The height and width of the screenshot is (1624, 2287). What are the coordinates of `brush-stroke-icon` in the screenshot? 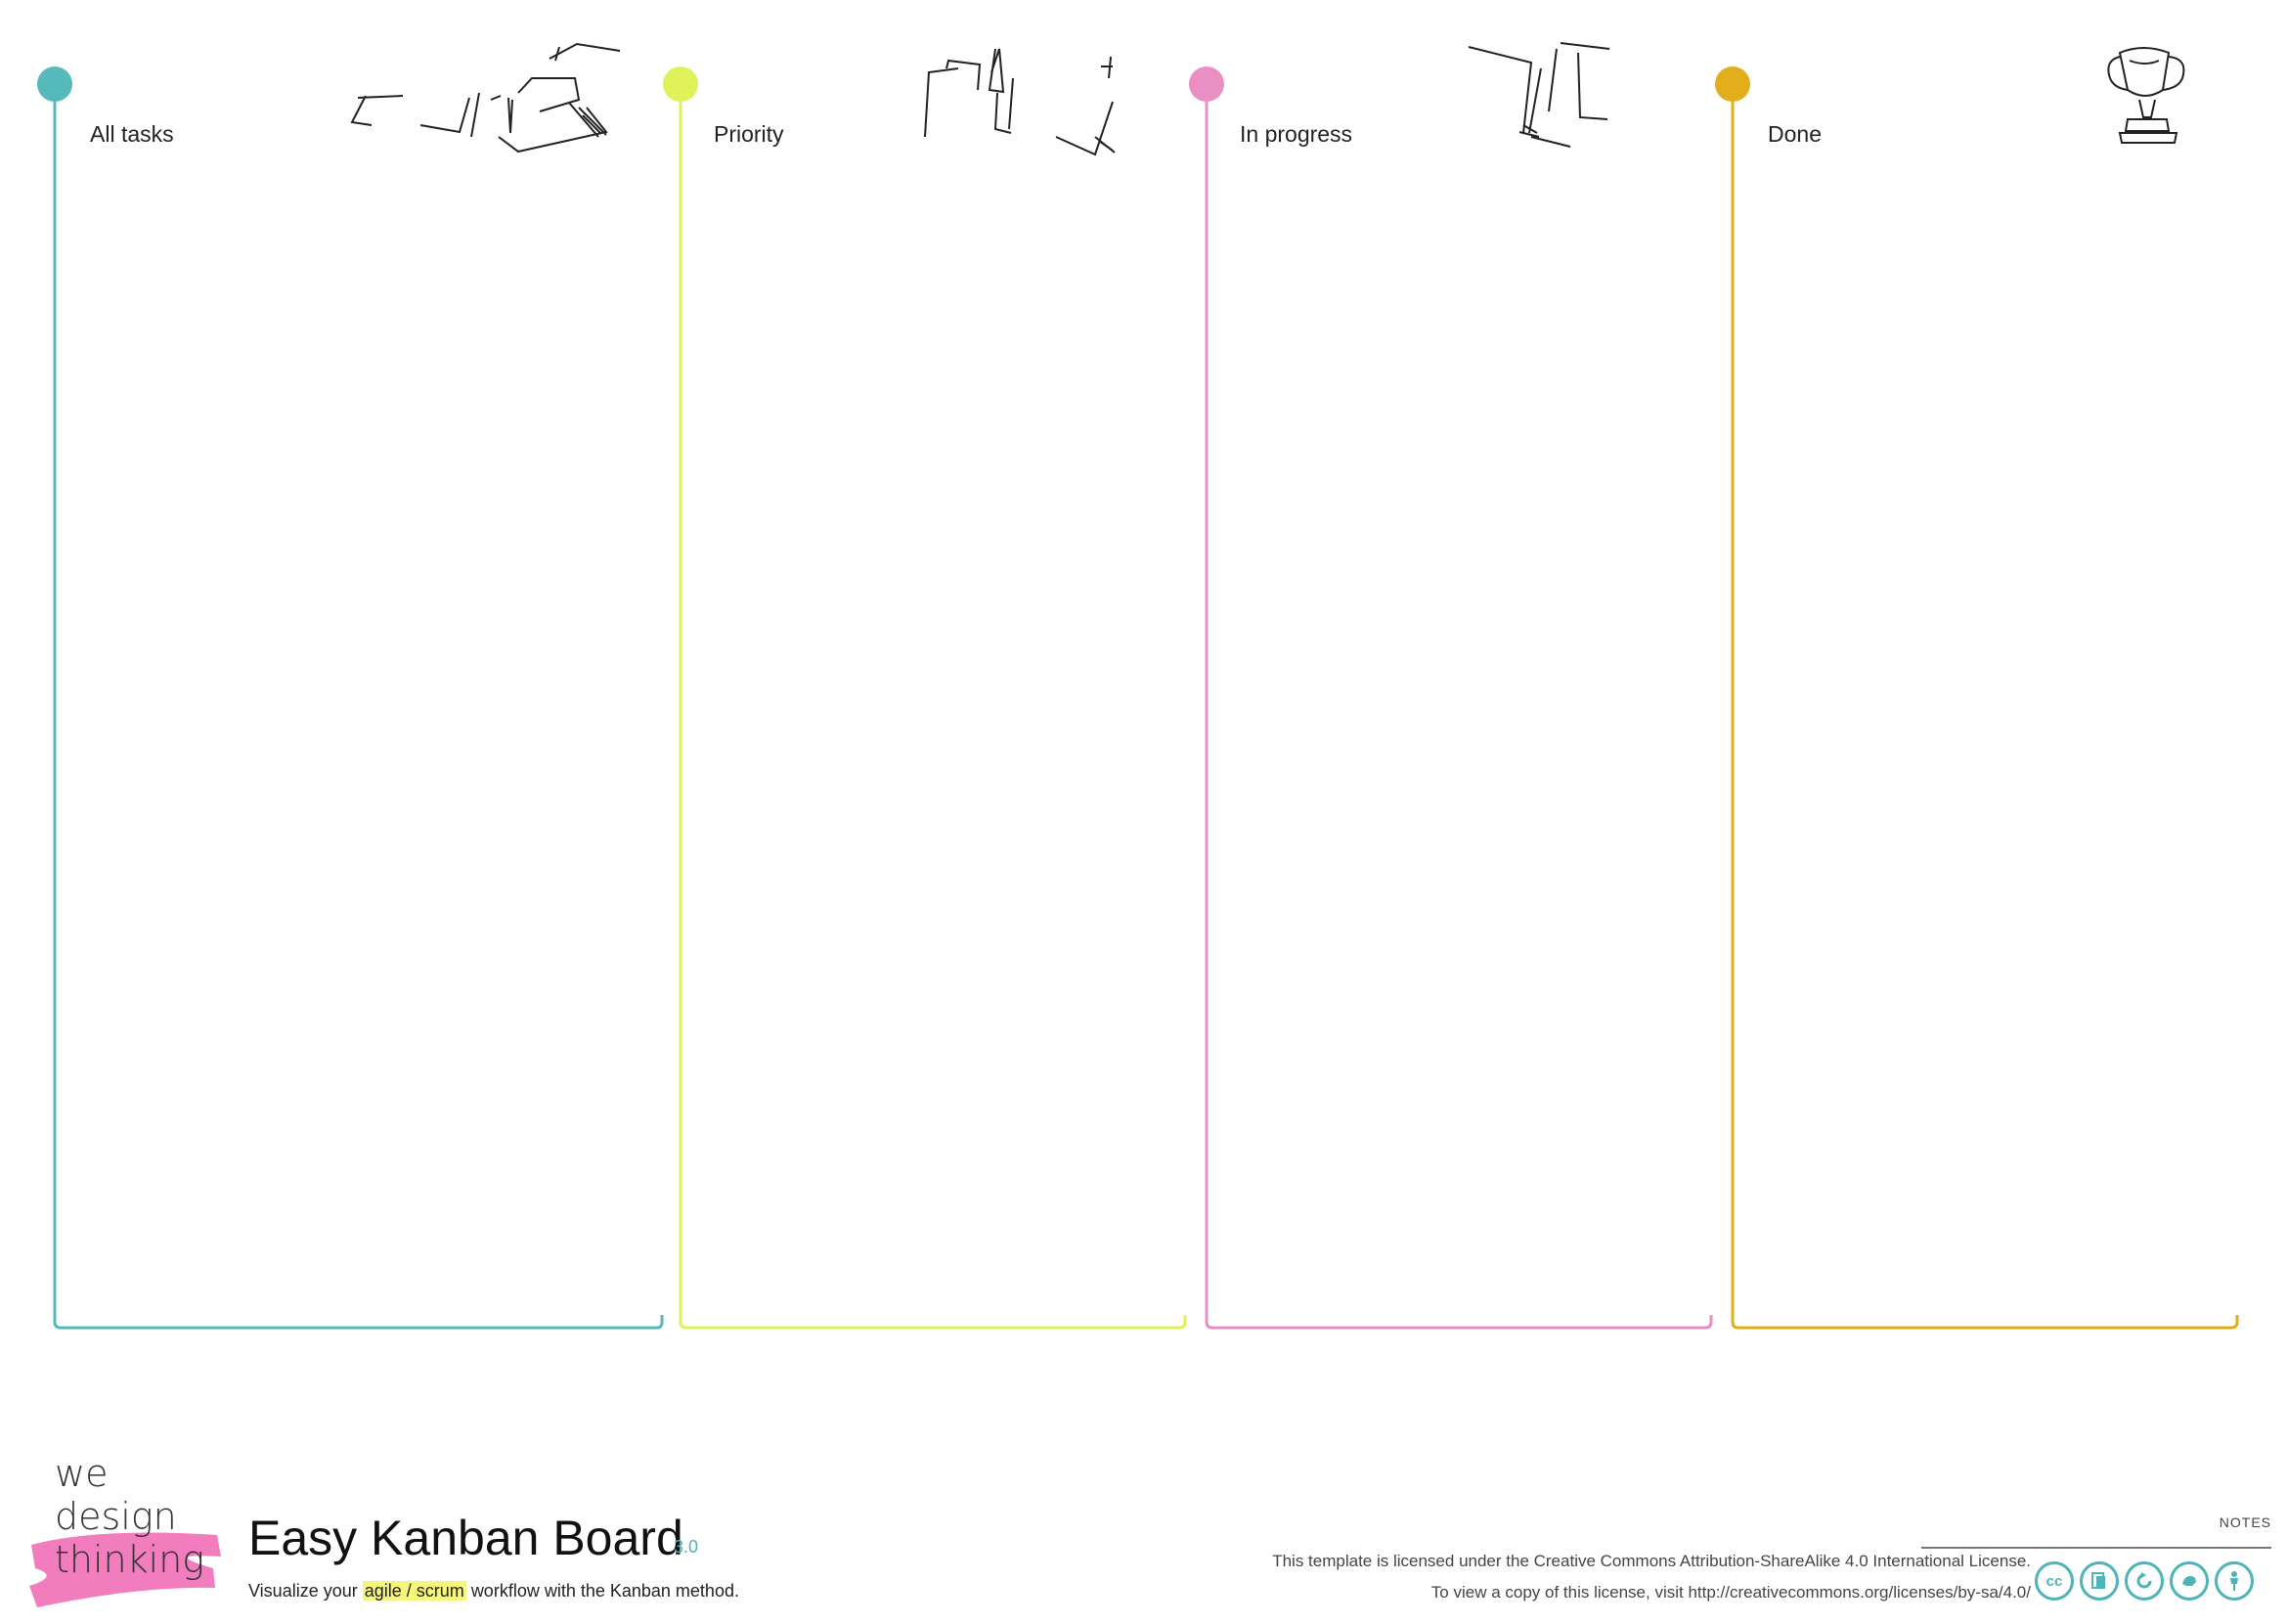 It's located at (125, 1569).